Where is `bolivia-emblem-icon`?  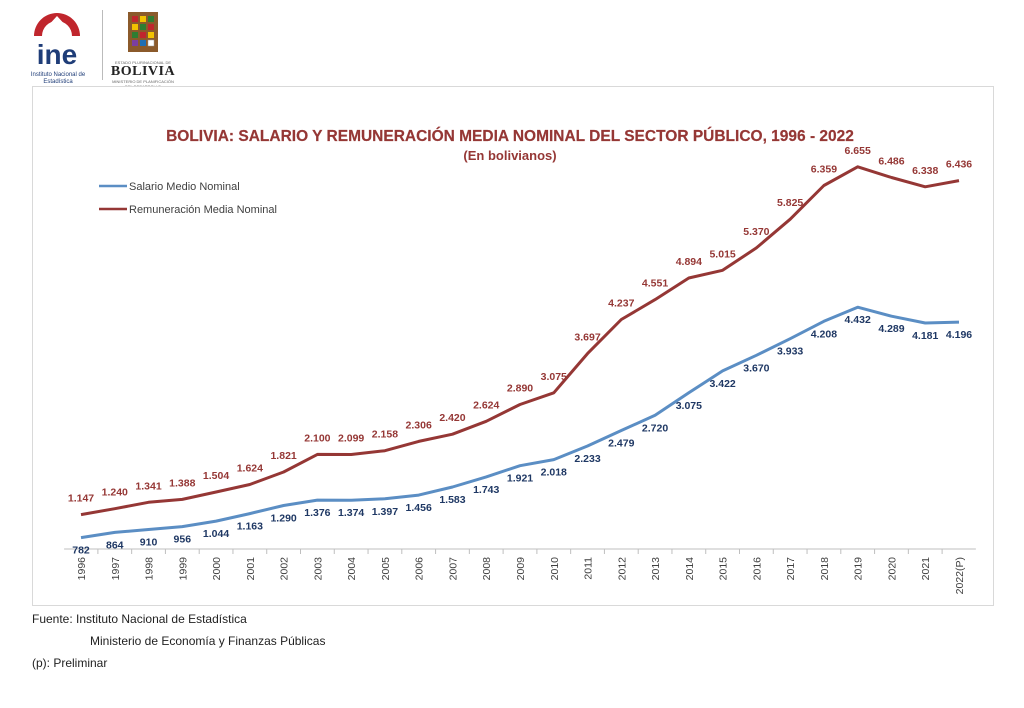 bolivia-emblem-icon is located at coordinates (143, 32).